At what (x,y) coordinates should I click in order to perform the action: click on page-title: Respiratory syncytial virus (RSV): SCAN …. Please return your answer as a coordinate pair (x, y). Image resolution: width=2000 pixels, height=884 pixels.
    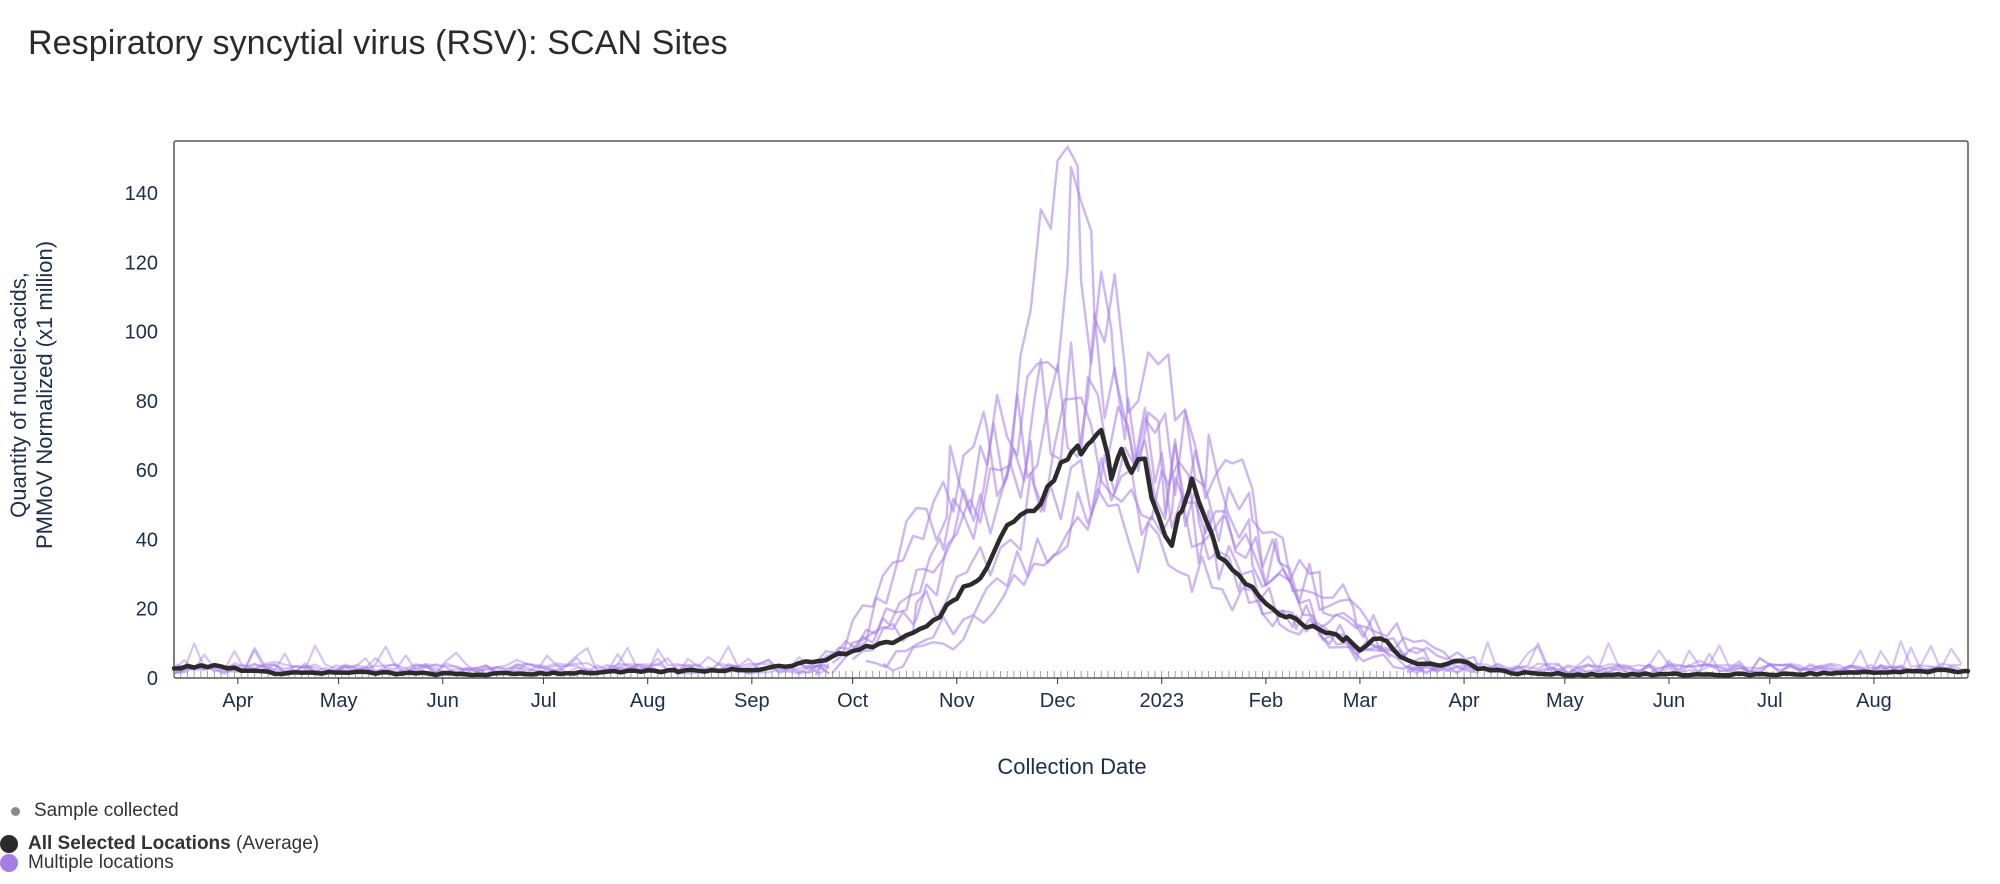
    Looking at the image, I should click on (378, 43).